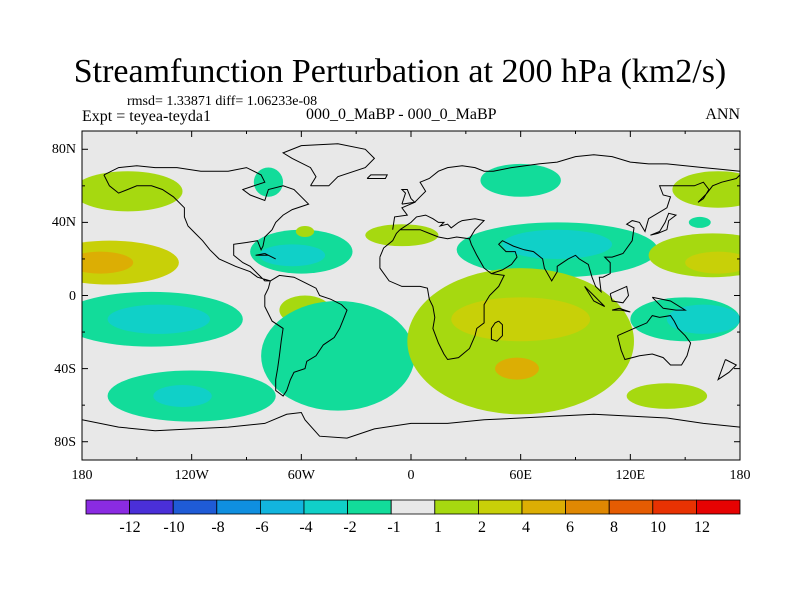 The image size is (800, 600). Describe the element at coordinates (614, 527) in the screenshot. I see `colorbar-label: 8` at that location.